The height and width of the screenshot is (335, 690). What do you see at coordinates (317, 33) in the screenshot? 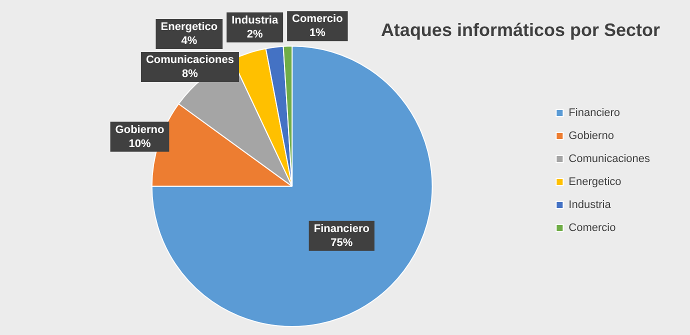
I see `data-label: 1%` at bounding box center [317, 33].